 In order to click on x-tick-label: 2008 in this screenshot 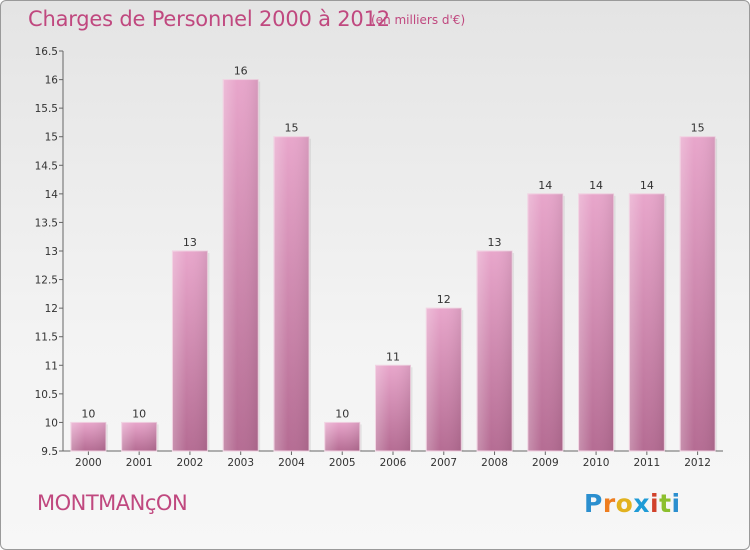, I will do `click(494, 463)`.